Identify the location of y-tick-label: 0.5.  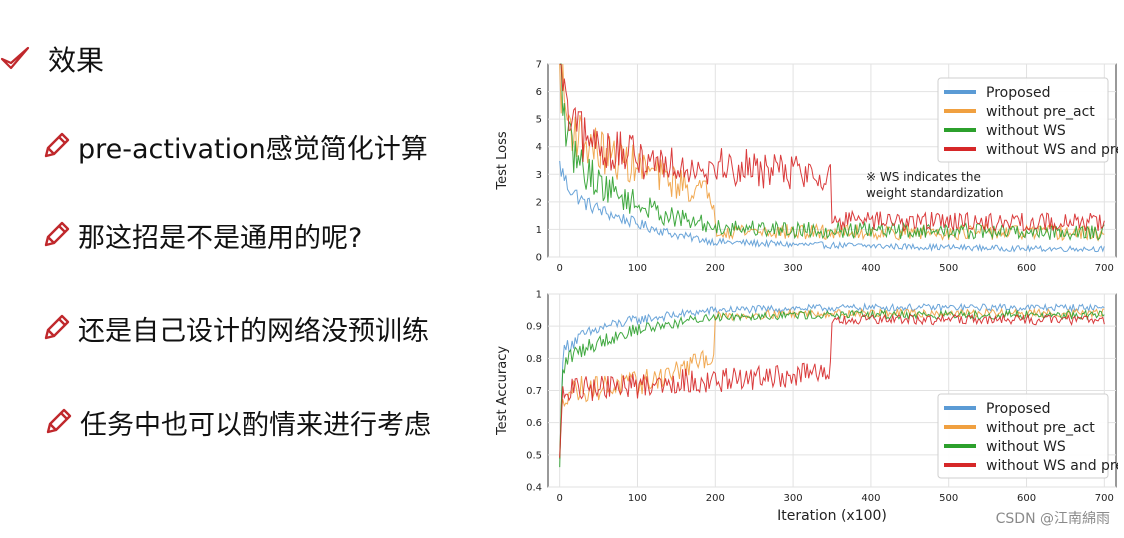
(534, 455).